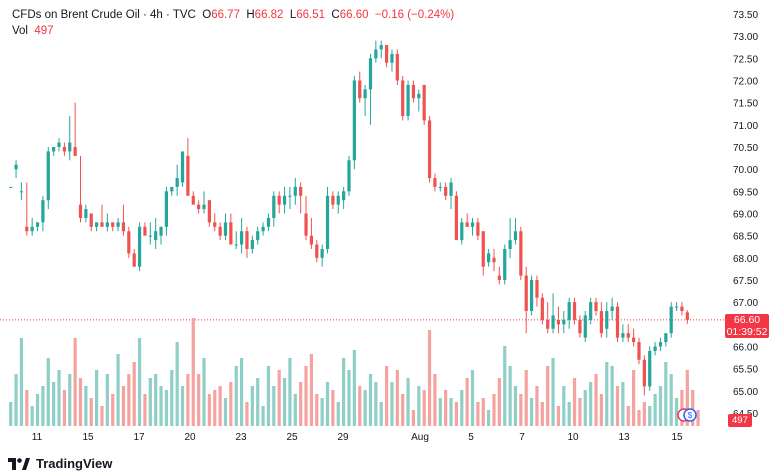  I want to click on price-tick-label: 69.50, so click(745, 192).